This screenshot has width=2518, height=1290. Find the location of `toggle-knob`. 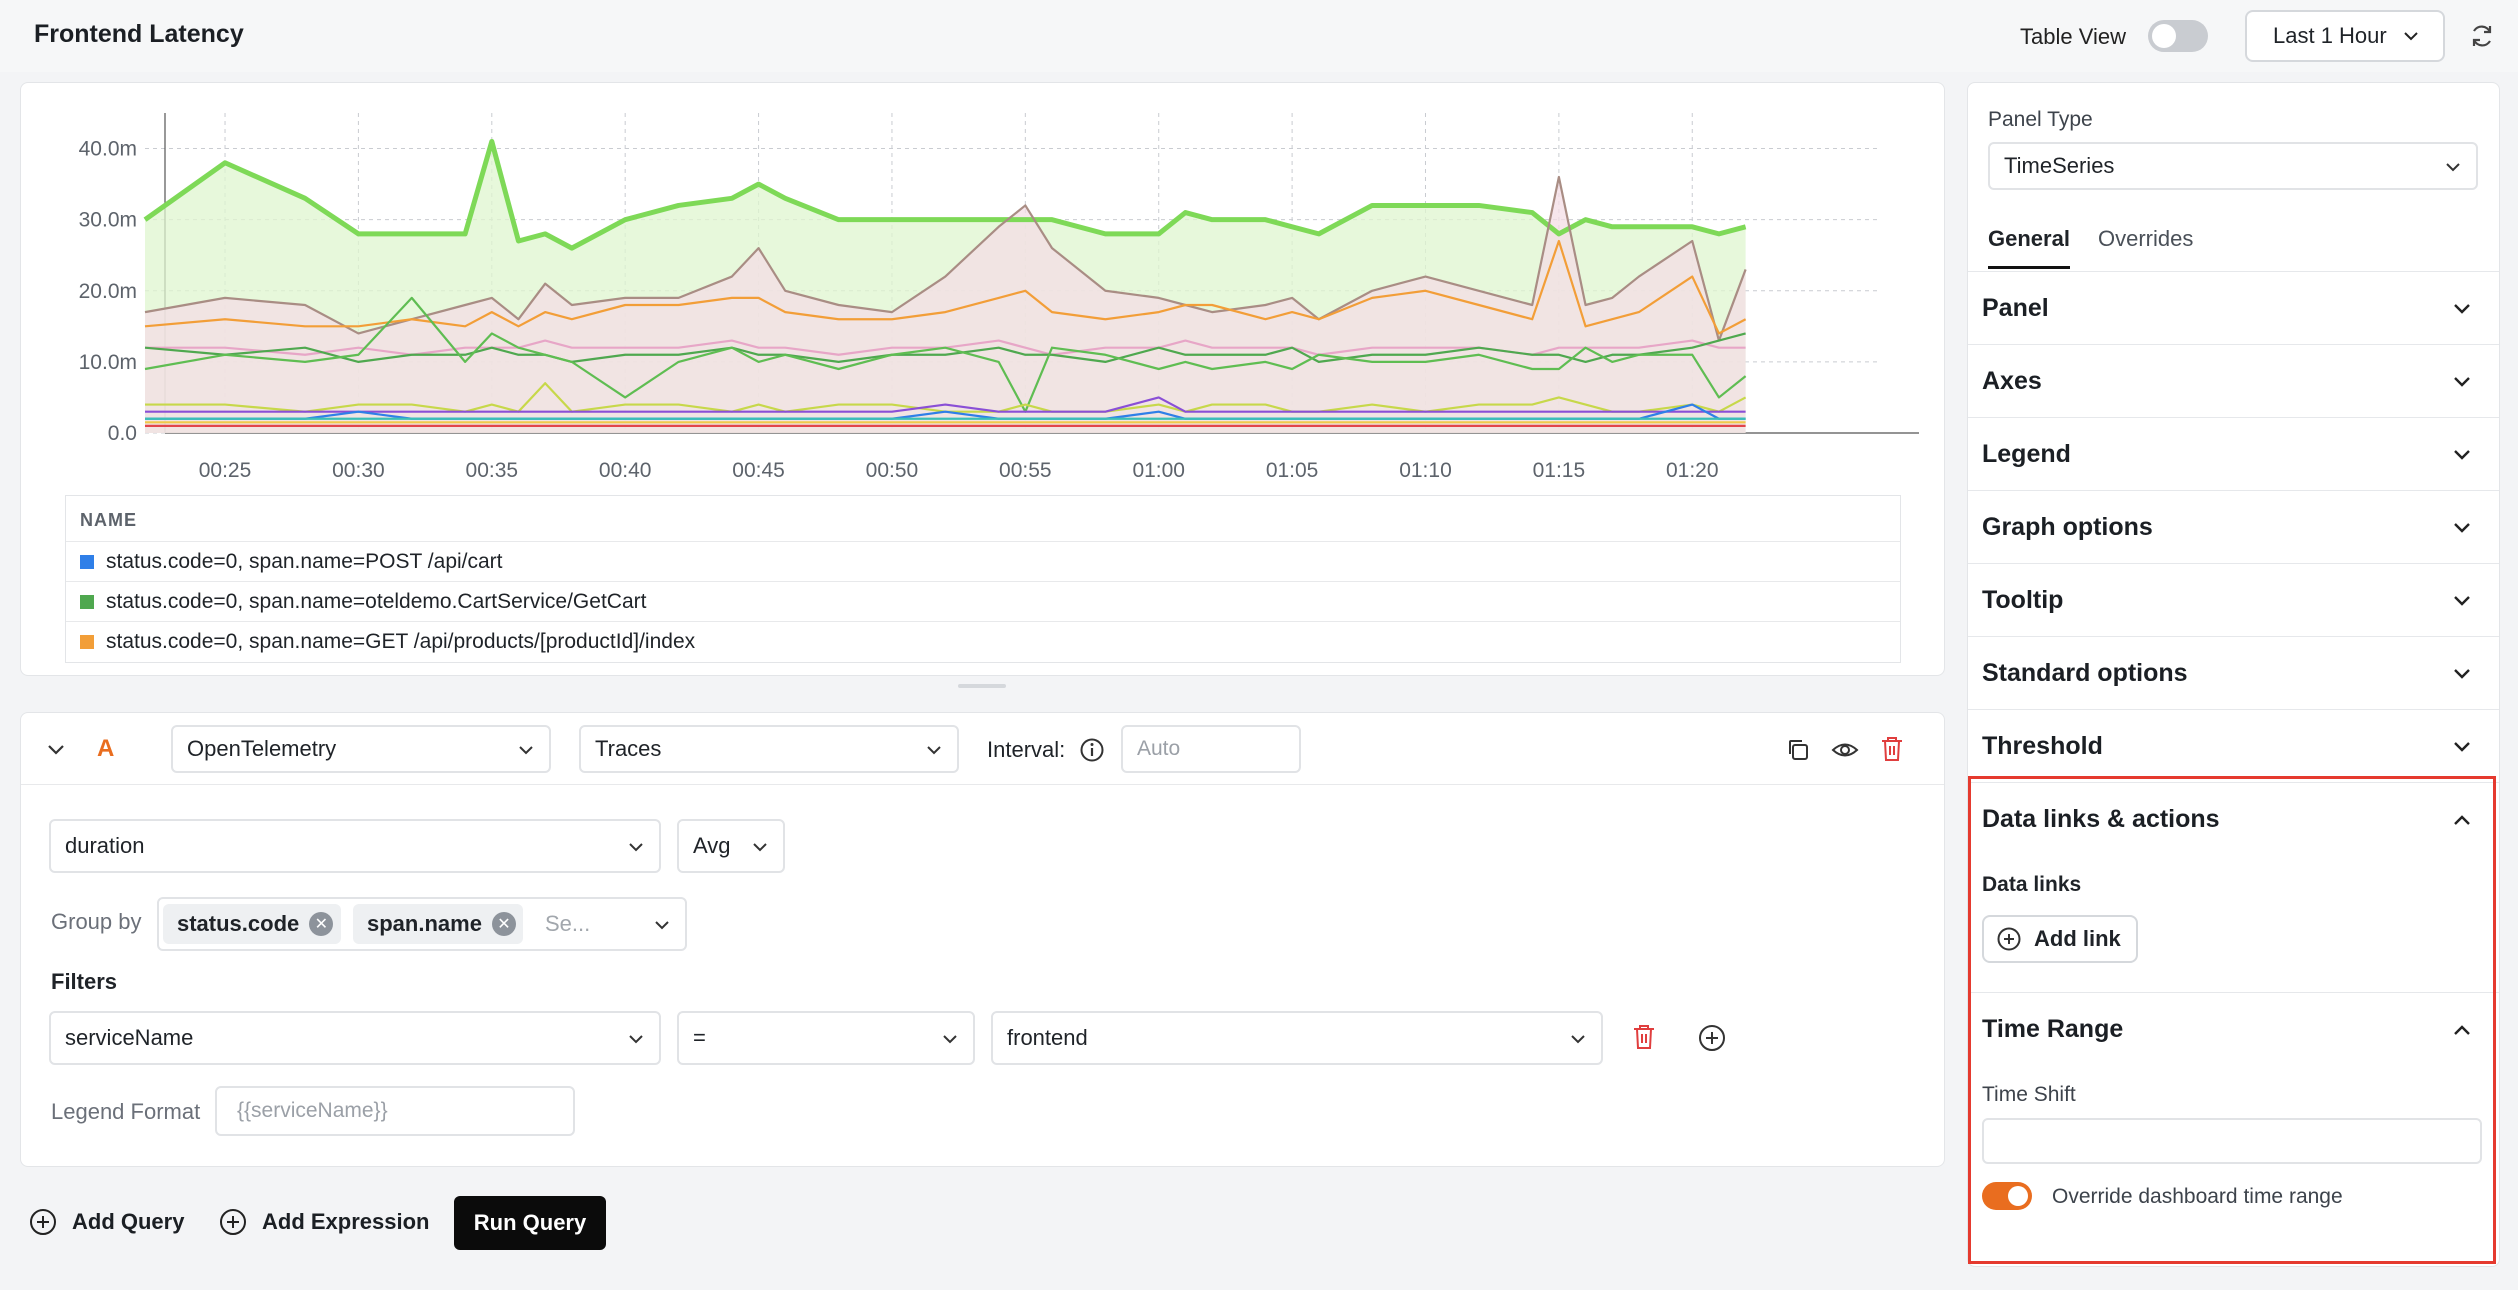

toggle-knob is located at coordinates (2164, 36).